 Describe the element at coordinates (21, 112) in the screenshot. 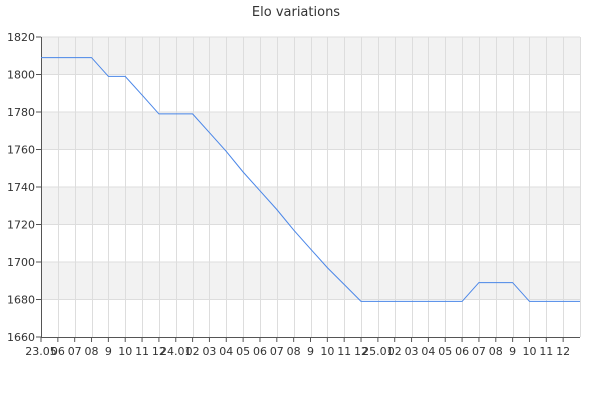

I see `y-tick-label: 1780` at that location.